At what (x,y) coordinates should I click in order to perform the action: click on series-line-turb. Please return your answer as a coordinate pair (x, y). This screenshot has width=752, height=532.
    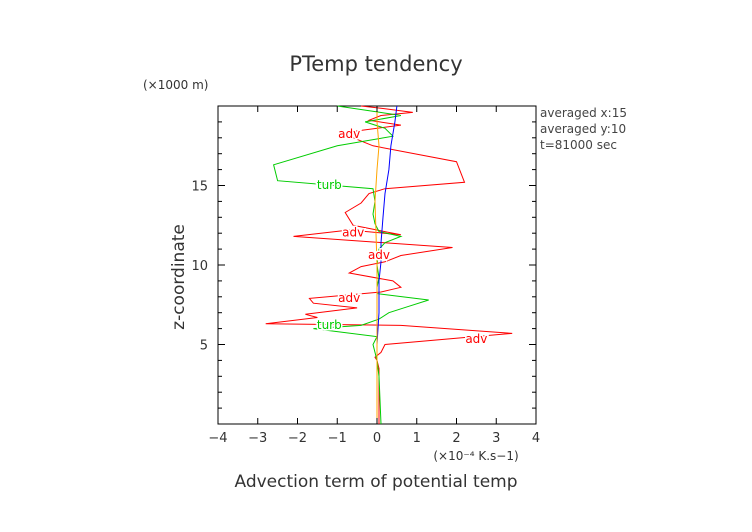
    Looking at the image, I should click on (350, 265).